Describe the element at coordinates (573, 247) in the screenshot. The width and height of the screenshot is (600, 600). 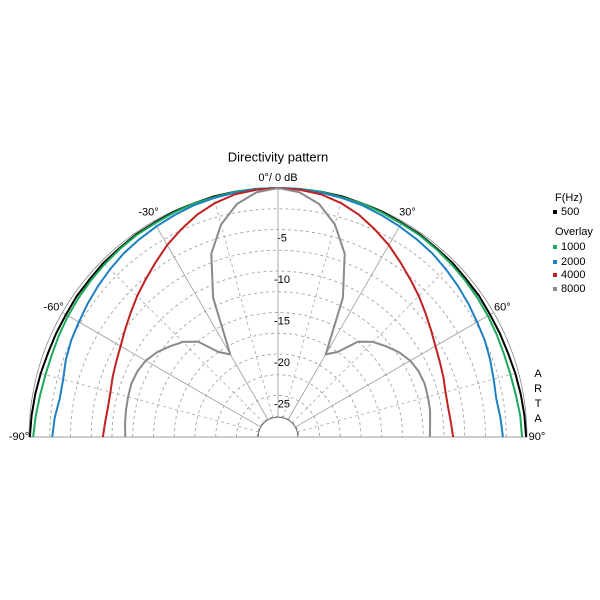
I see `legend-label: 1000` at that location.